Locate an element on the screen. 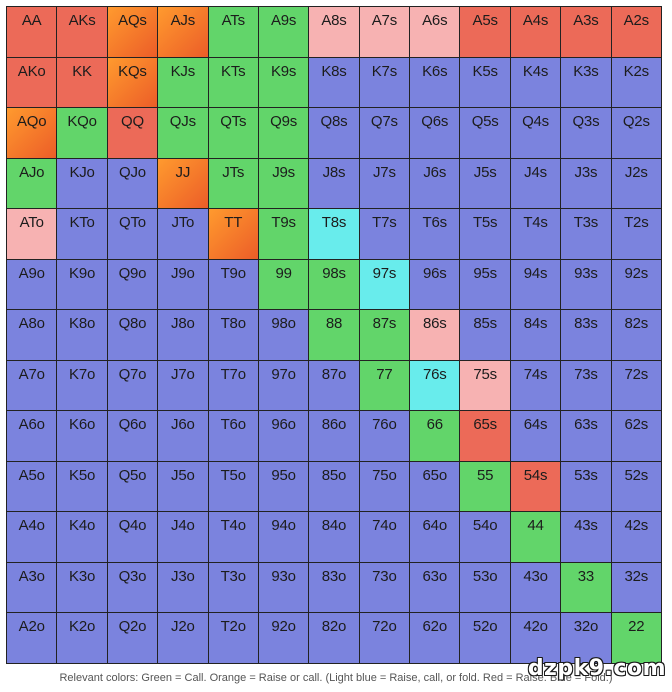 The height and width of the screenshot is (692, 672). hand-cell: 92o is located at coordinates (284, 638).